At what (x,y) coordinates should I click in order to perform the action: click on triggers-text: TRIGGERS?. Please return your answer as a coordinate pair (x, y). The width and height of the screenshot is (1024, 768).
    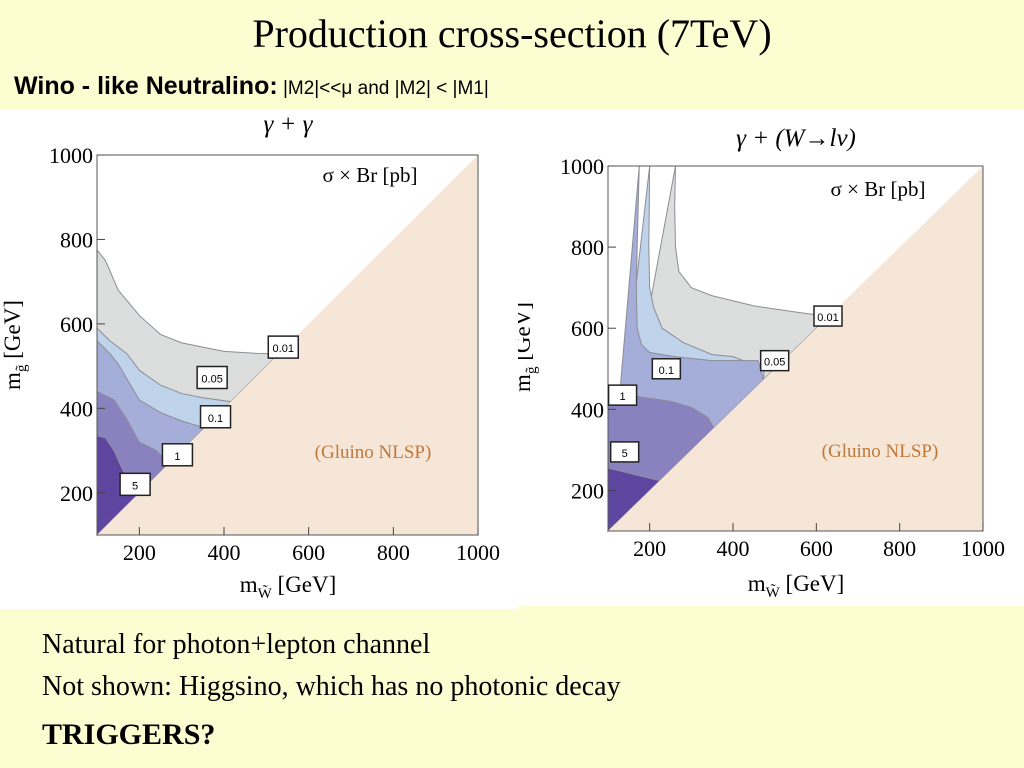
    Looking at the image, I should click on (129, 734).